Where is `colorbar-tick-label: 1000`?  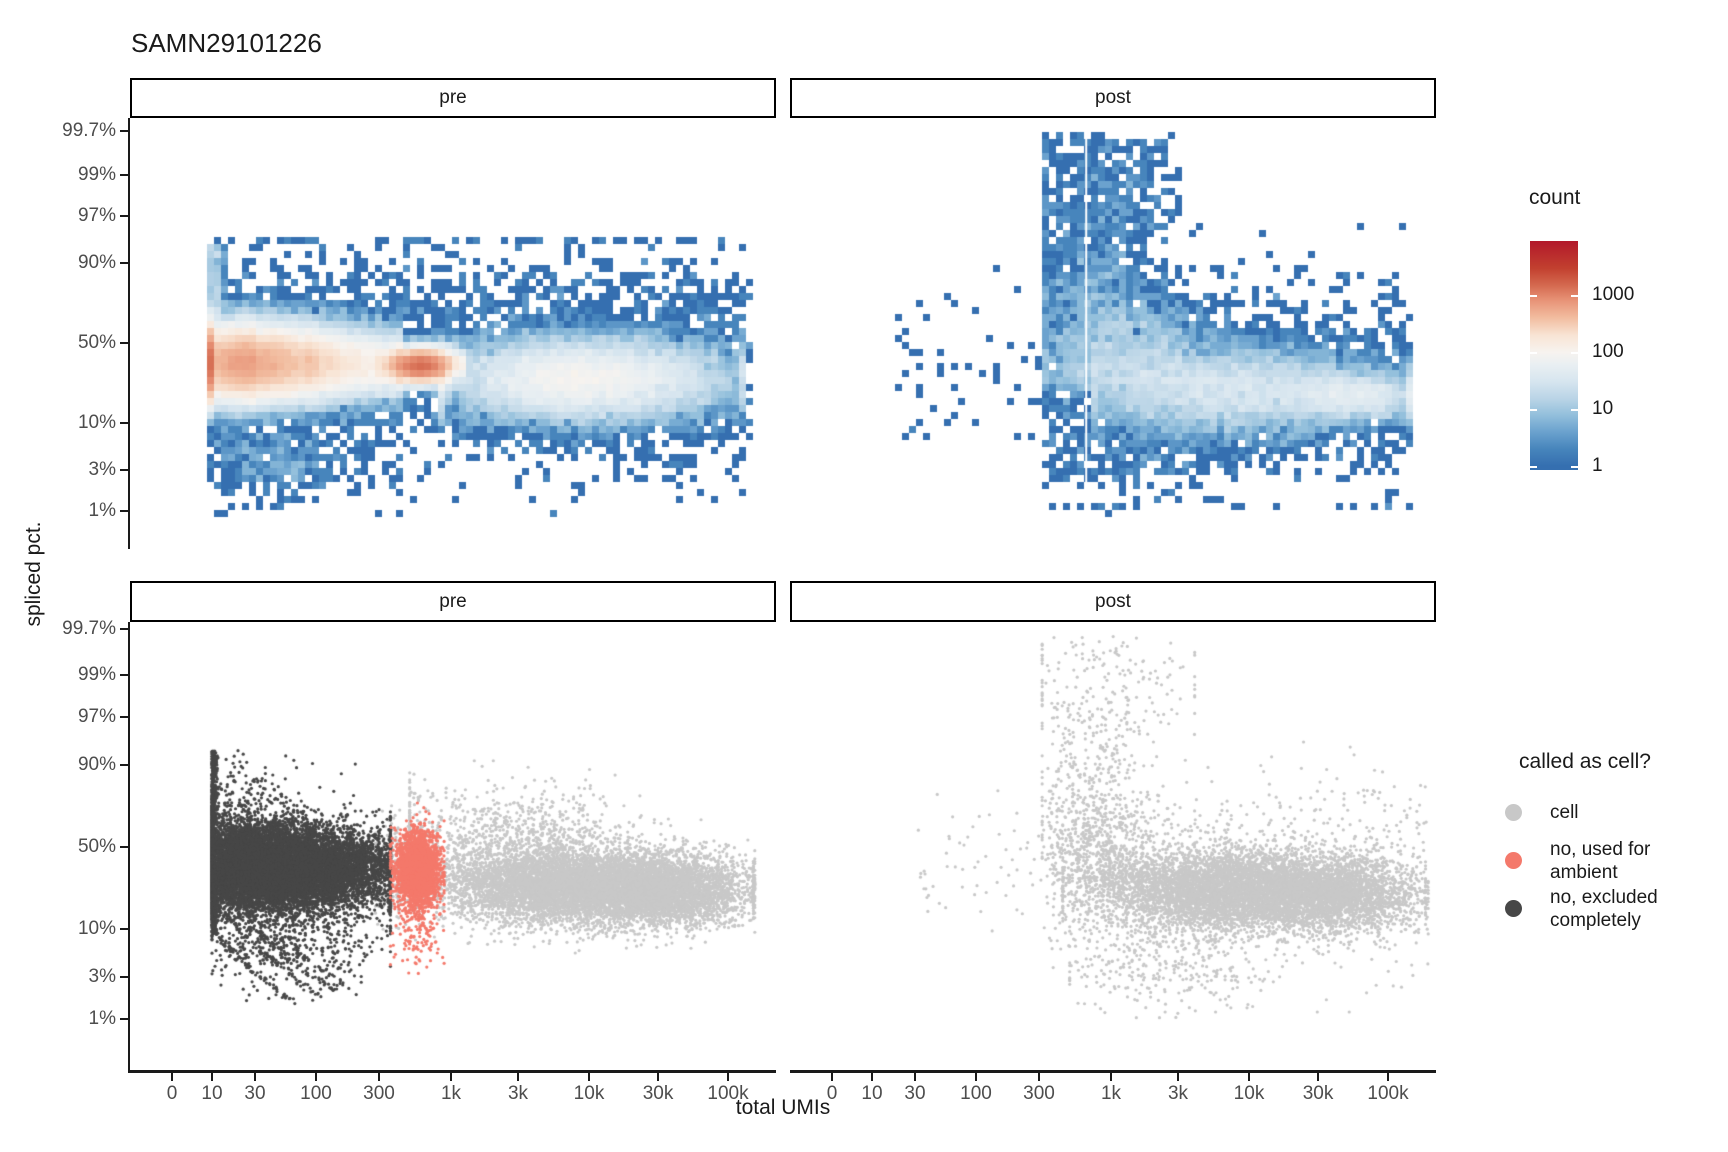 colorbar-tick-label: 1000 is located at coordinates (1613, 295).